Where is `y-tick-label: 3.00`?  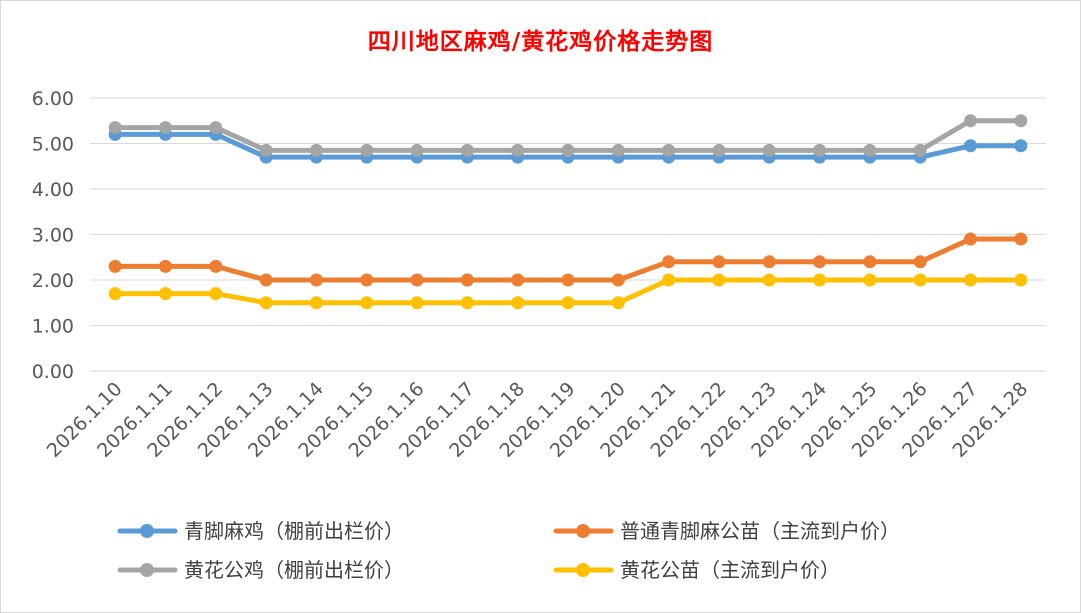 y-tick-label: 3.00 is located at coordinates (53, 236).